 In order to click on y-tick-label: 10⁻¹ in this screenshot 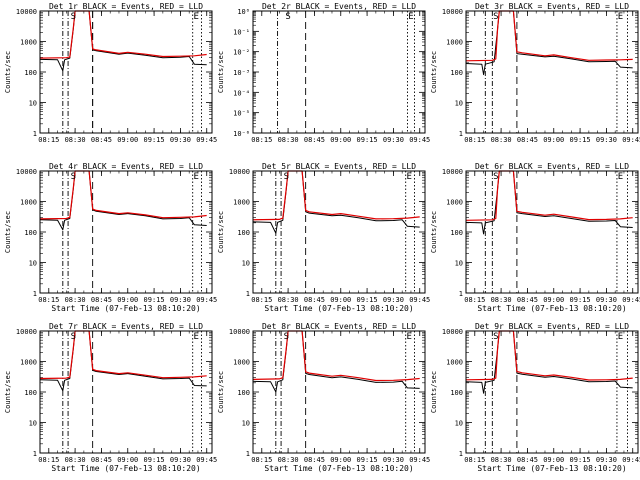, I will do `click(241, 32)`.